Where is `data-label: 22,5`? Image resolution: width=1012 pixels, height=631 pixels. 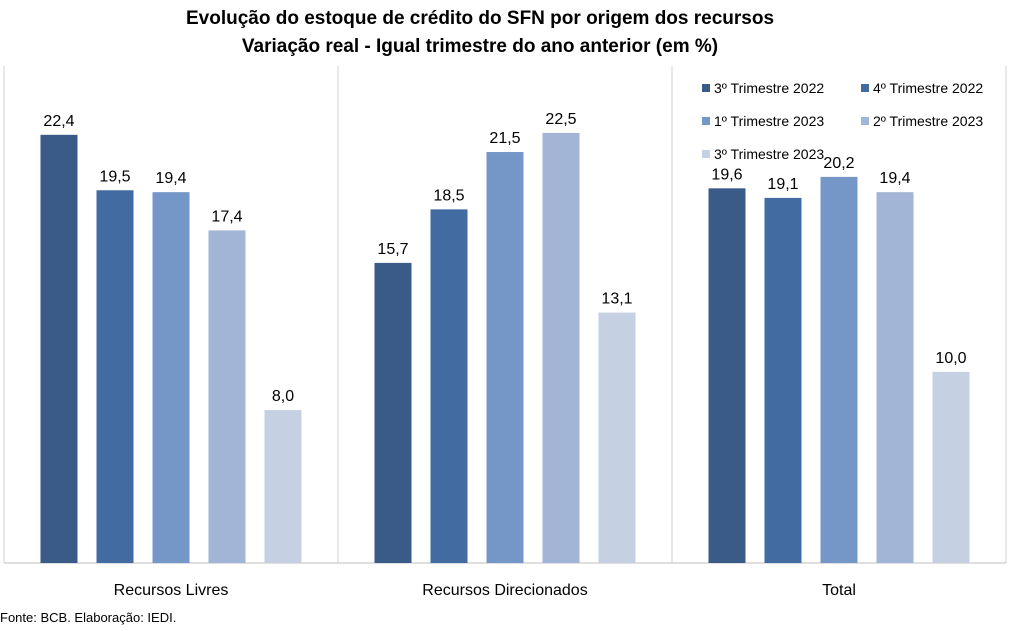 data-label: 22,5 is located at coordinates (560, 119).